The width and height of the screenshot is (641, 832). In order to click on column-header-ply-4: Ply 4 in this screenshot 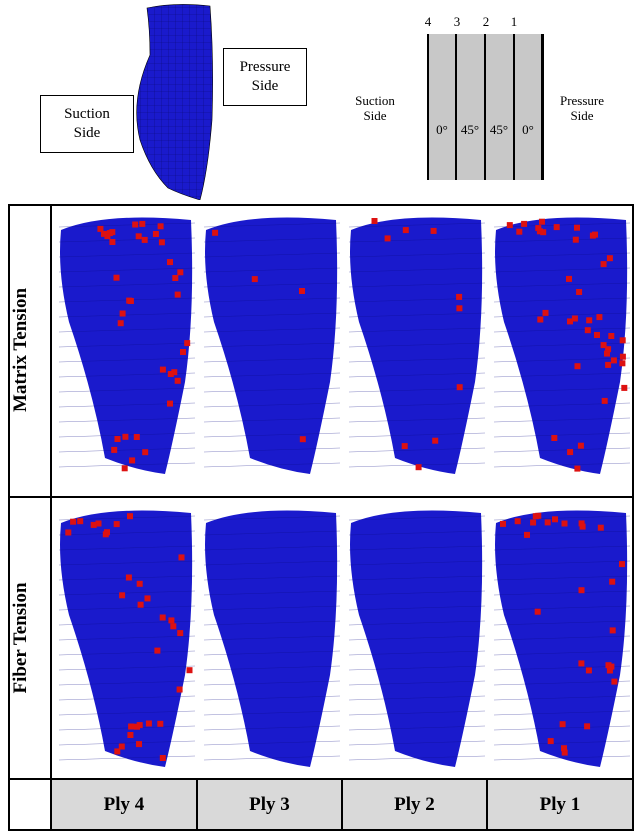, I will do `click(124, 804)`.